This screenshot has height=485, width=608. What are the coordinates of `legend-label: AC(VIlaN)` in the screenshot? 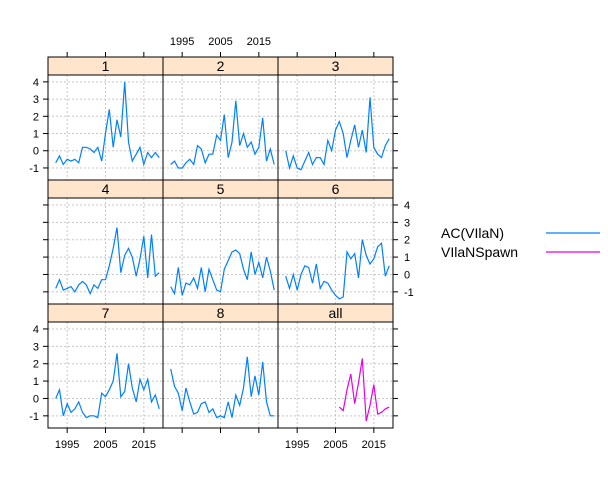 It's located at (472, 233).